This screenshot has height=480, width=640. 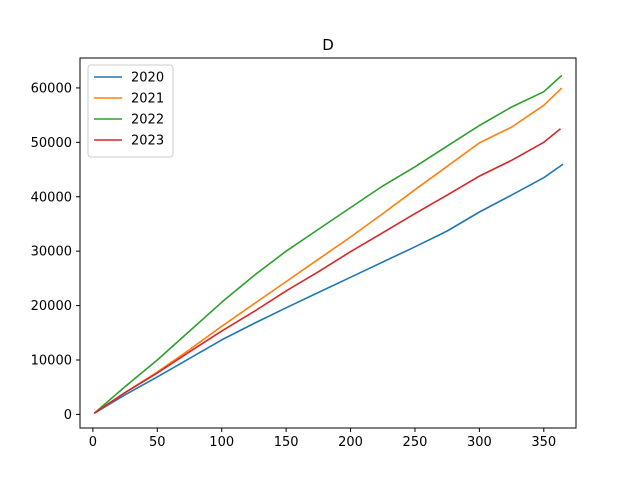 What do you see at coordinates (157, 442) in the screenshot?
I see `x-tick-label: 50` at bounding box center [157, 442].